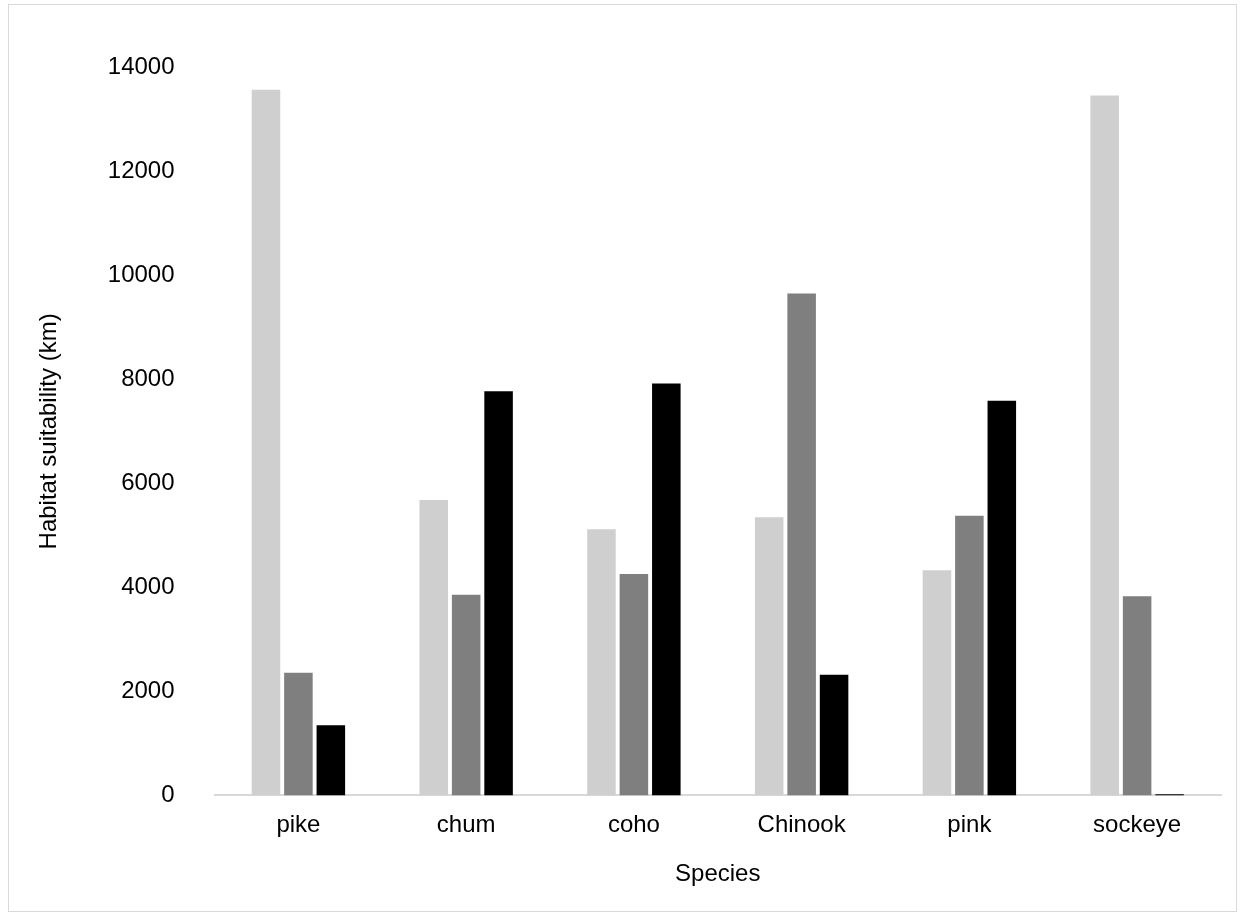 The width and height of the screenshot is (1247, 920). What do you see at coordinates (148, 586) in the screenshot?
I see `y-tick-label: 4000` at bounding box center [148, 586].